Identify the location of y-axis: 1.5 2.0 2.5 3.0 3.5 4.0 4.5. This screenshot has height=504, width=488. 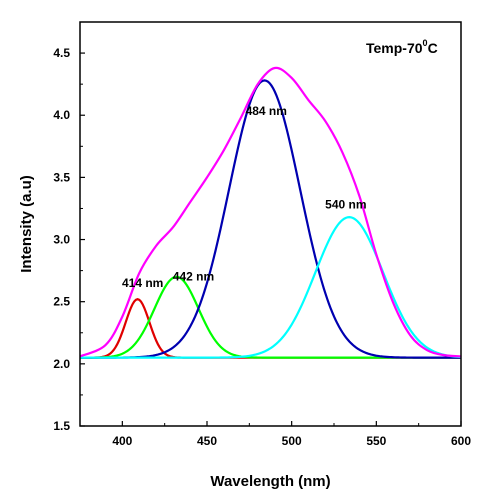
(69, 239).